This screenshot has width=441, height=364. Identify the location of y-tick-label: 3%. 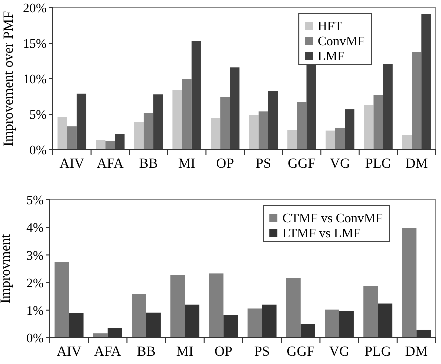
(35, 255).